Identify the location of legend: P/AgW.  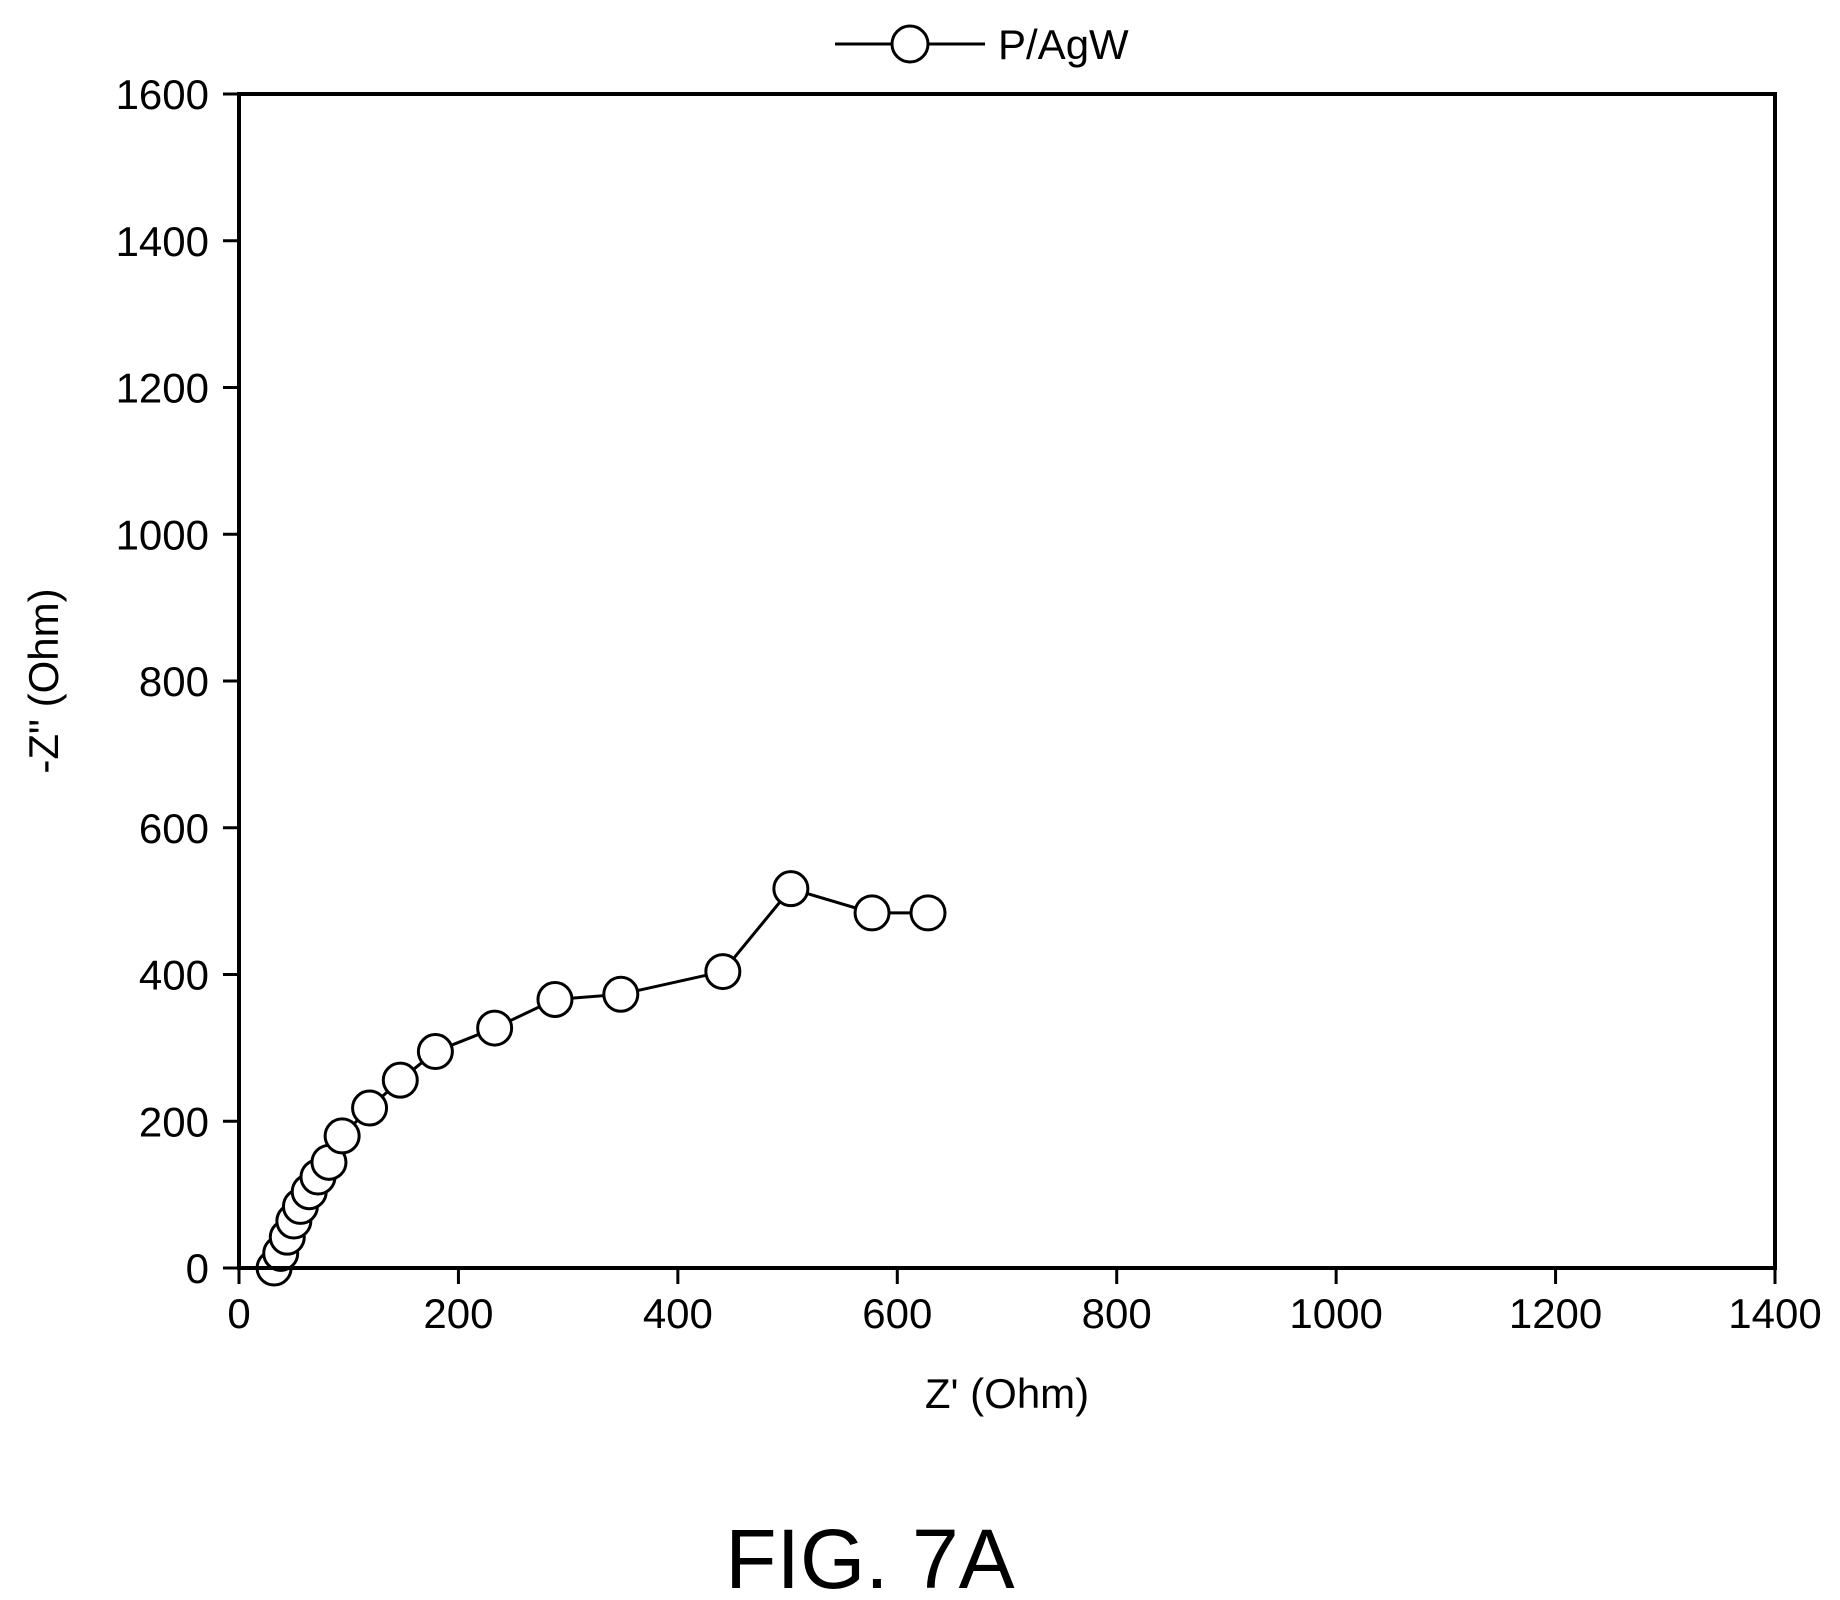
(982, 44).